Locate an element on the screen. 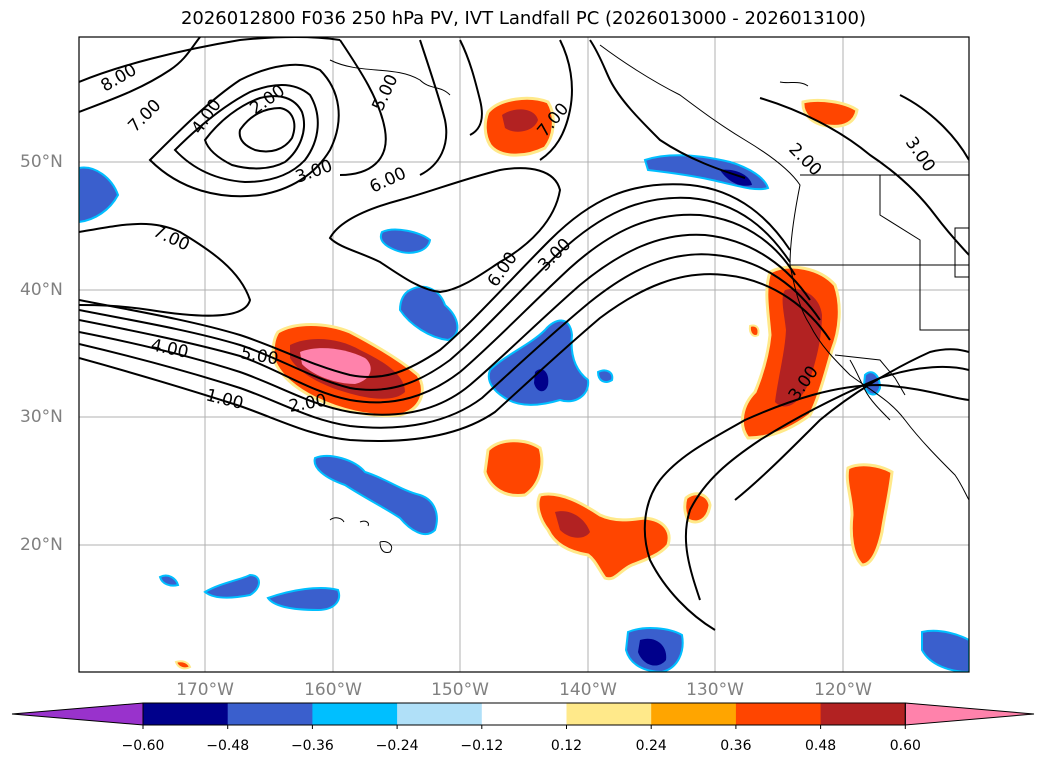 The width and height of the screenshot is (1047, 765). contour-label: 2.00 is located at coordinates (267, 100).